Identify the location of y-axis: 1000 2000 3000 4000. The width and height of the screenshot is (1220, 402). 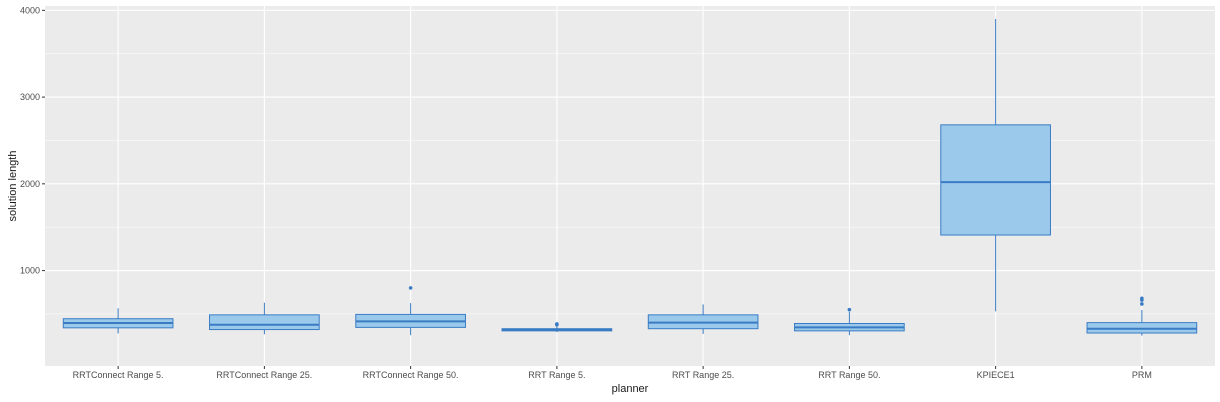
(32, 140).